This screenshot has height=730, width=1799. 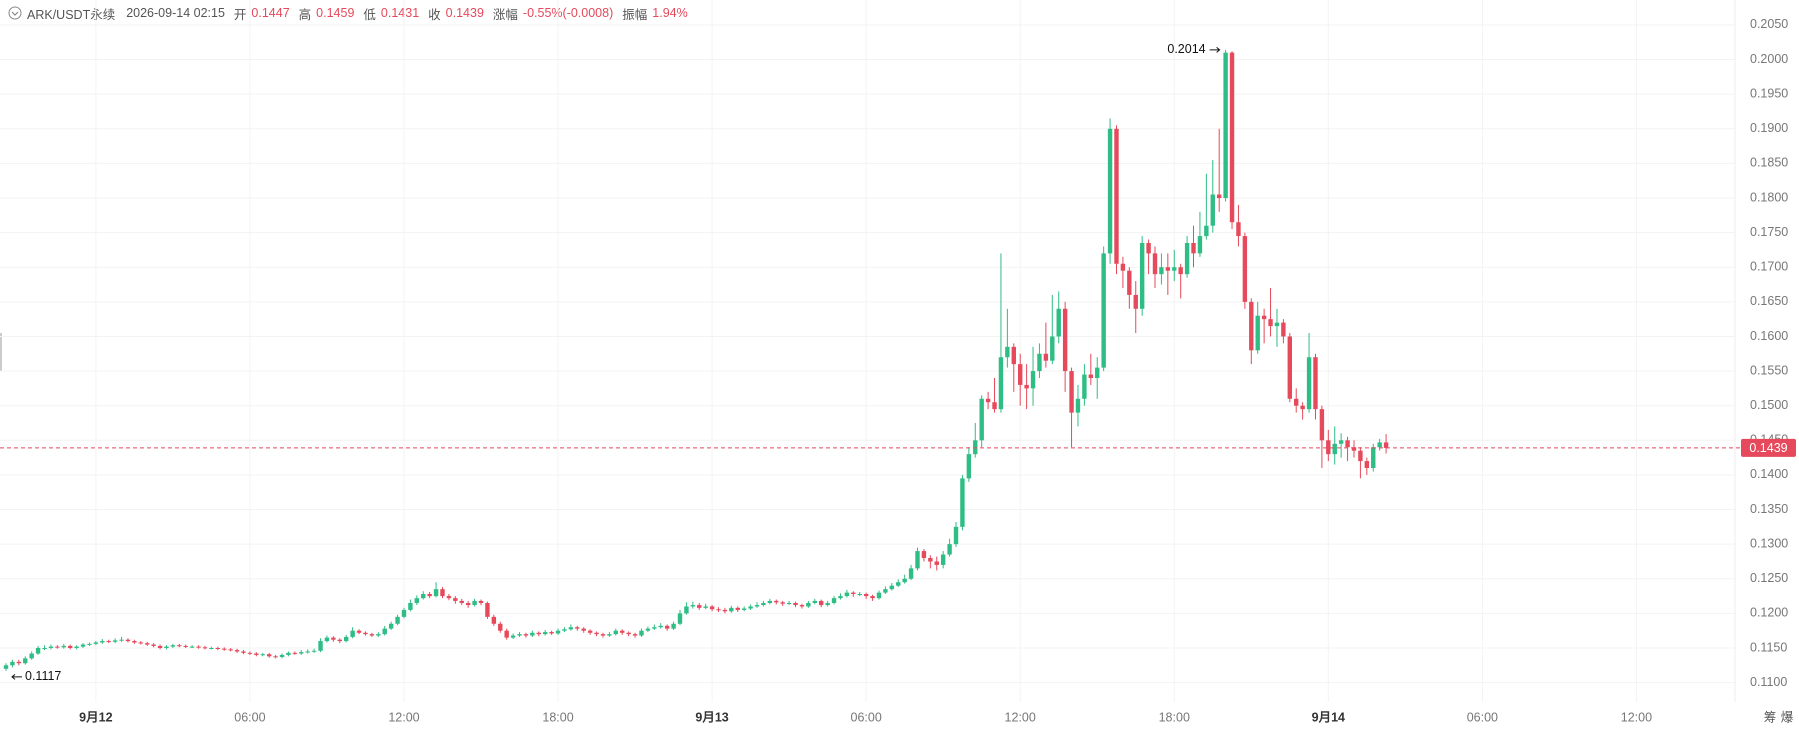 What do you see at coordinates (670, 13) in the screenshot?
I see `field-value: 1.94%` at bounding box center [670, 13].